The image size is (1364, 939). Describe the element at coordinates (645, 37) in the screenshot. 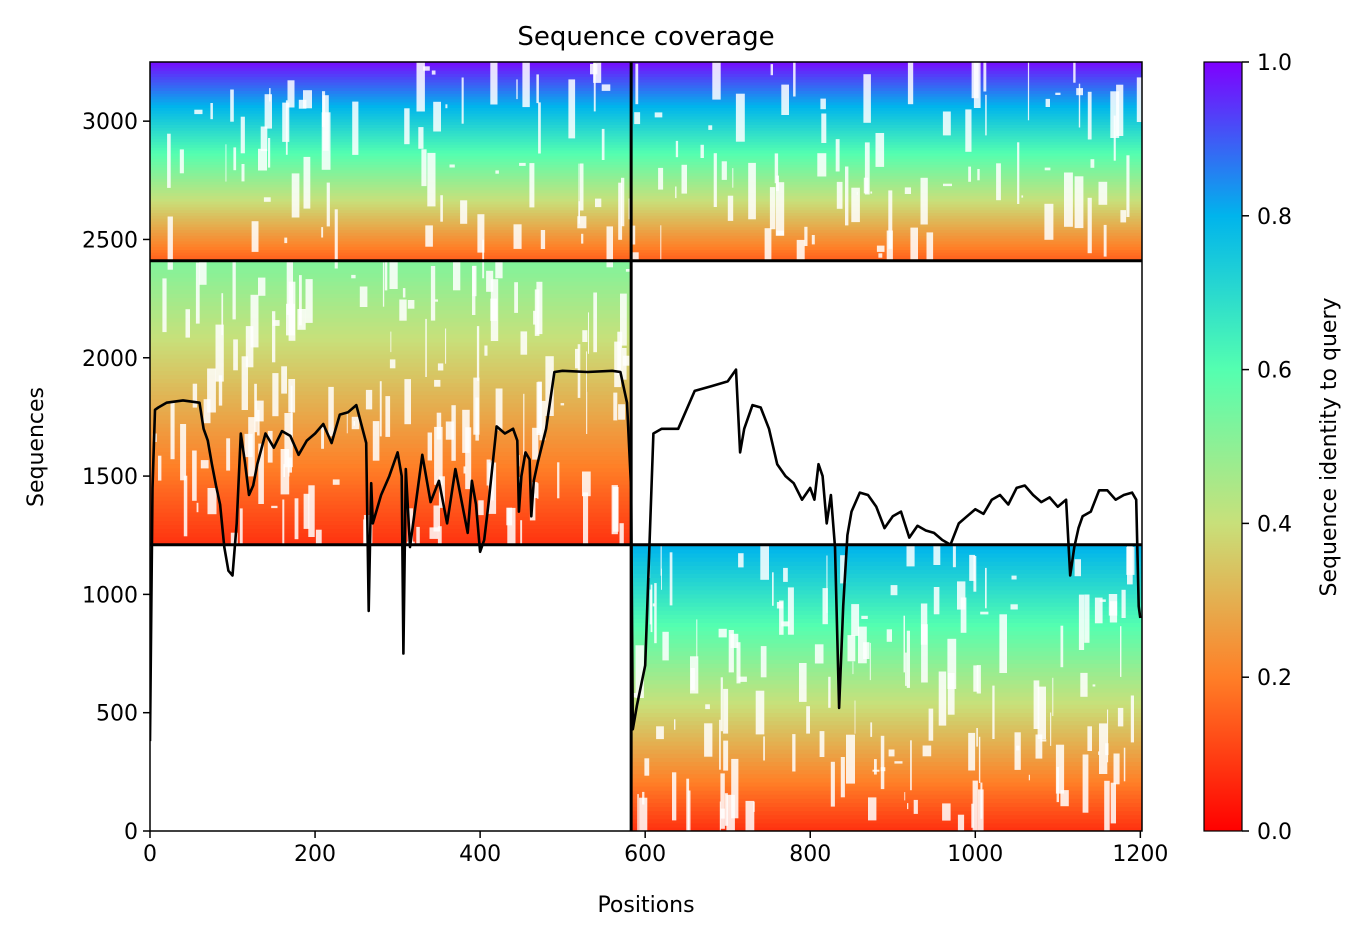

I see `chart-title: Sequence coverage` at that location.